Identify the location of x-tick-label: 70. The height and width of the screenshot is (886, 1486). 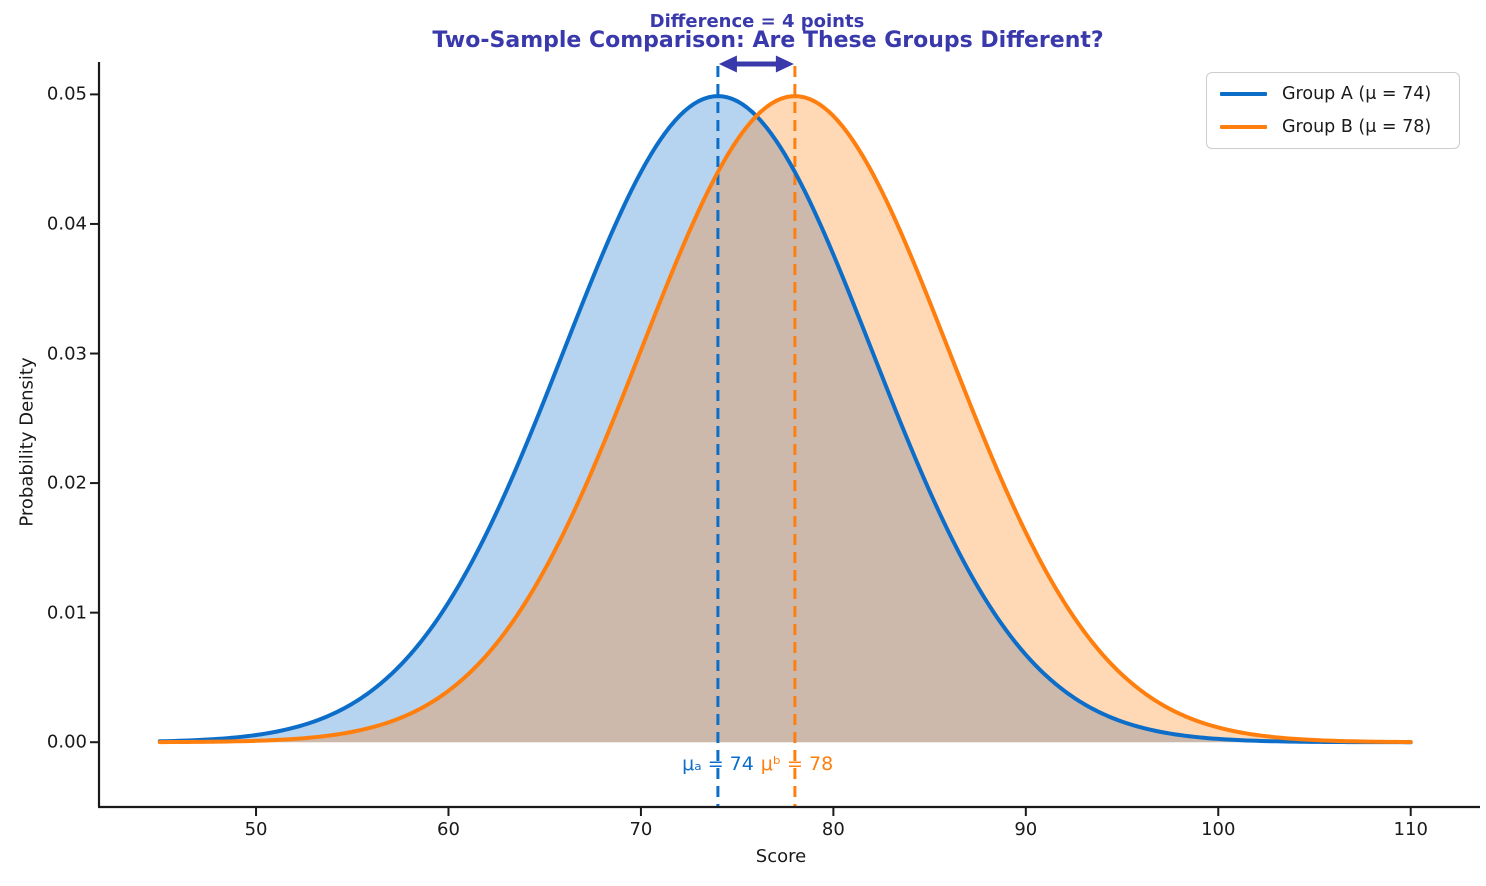
(641, 829).